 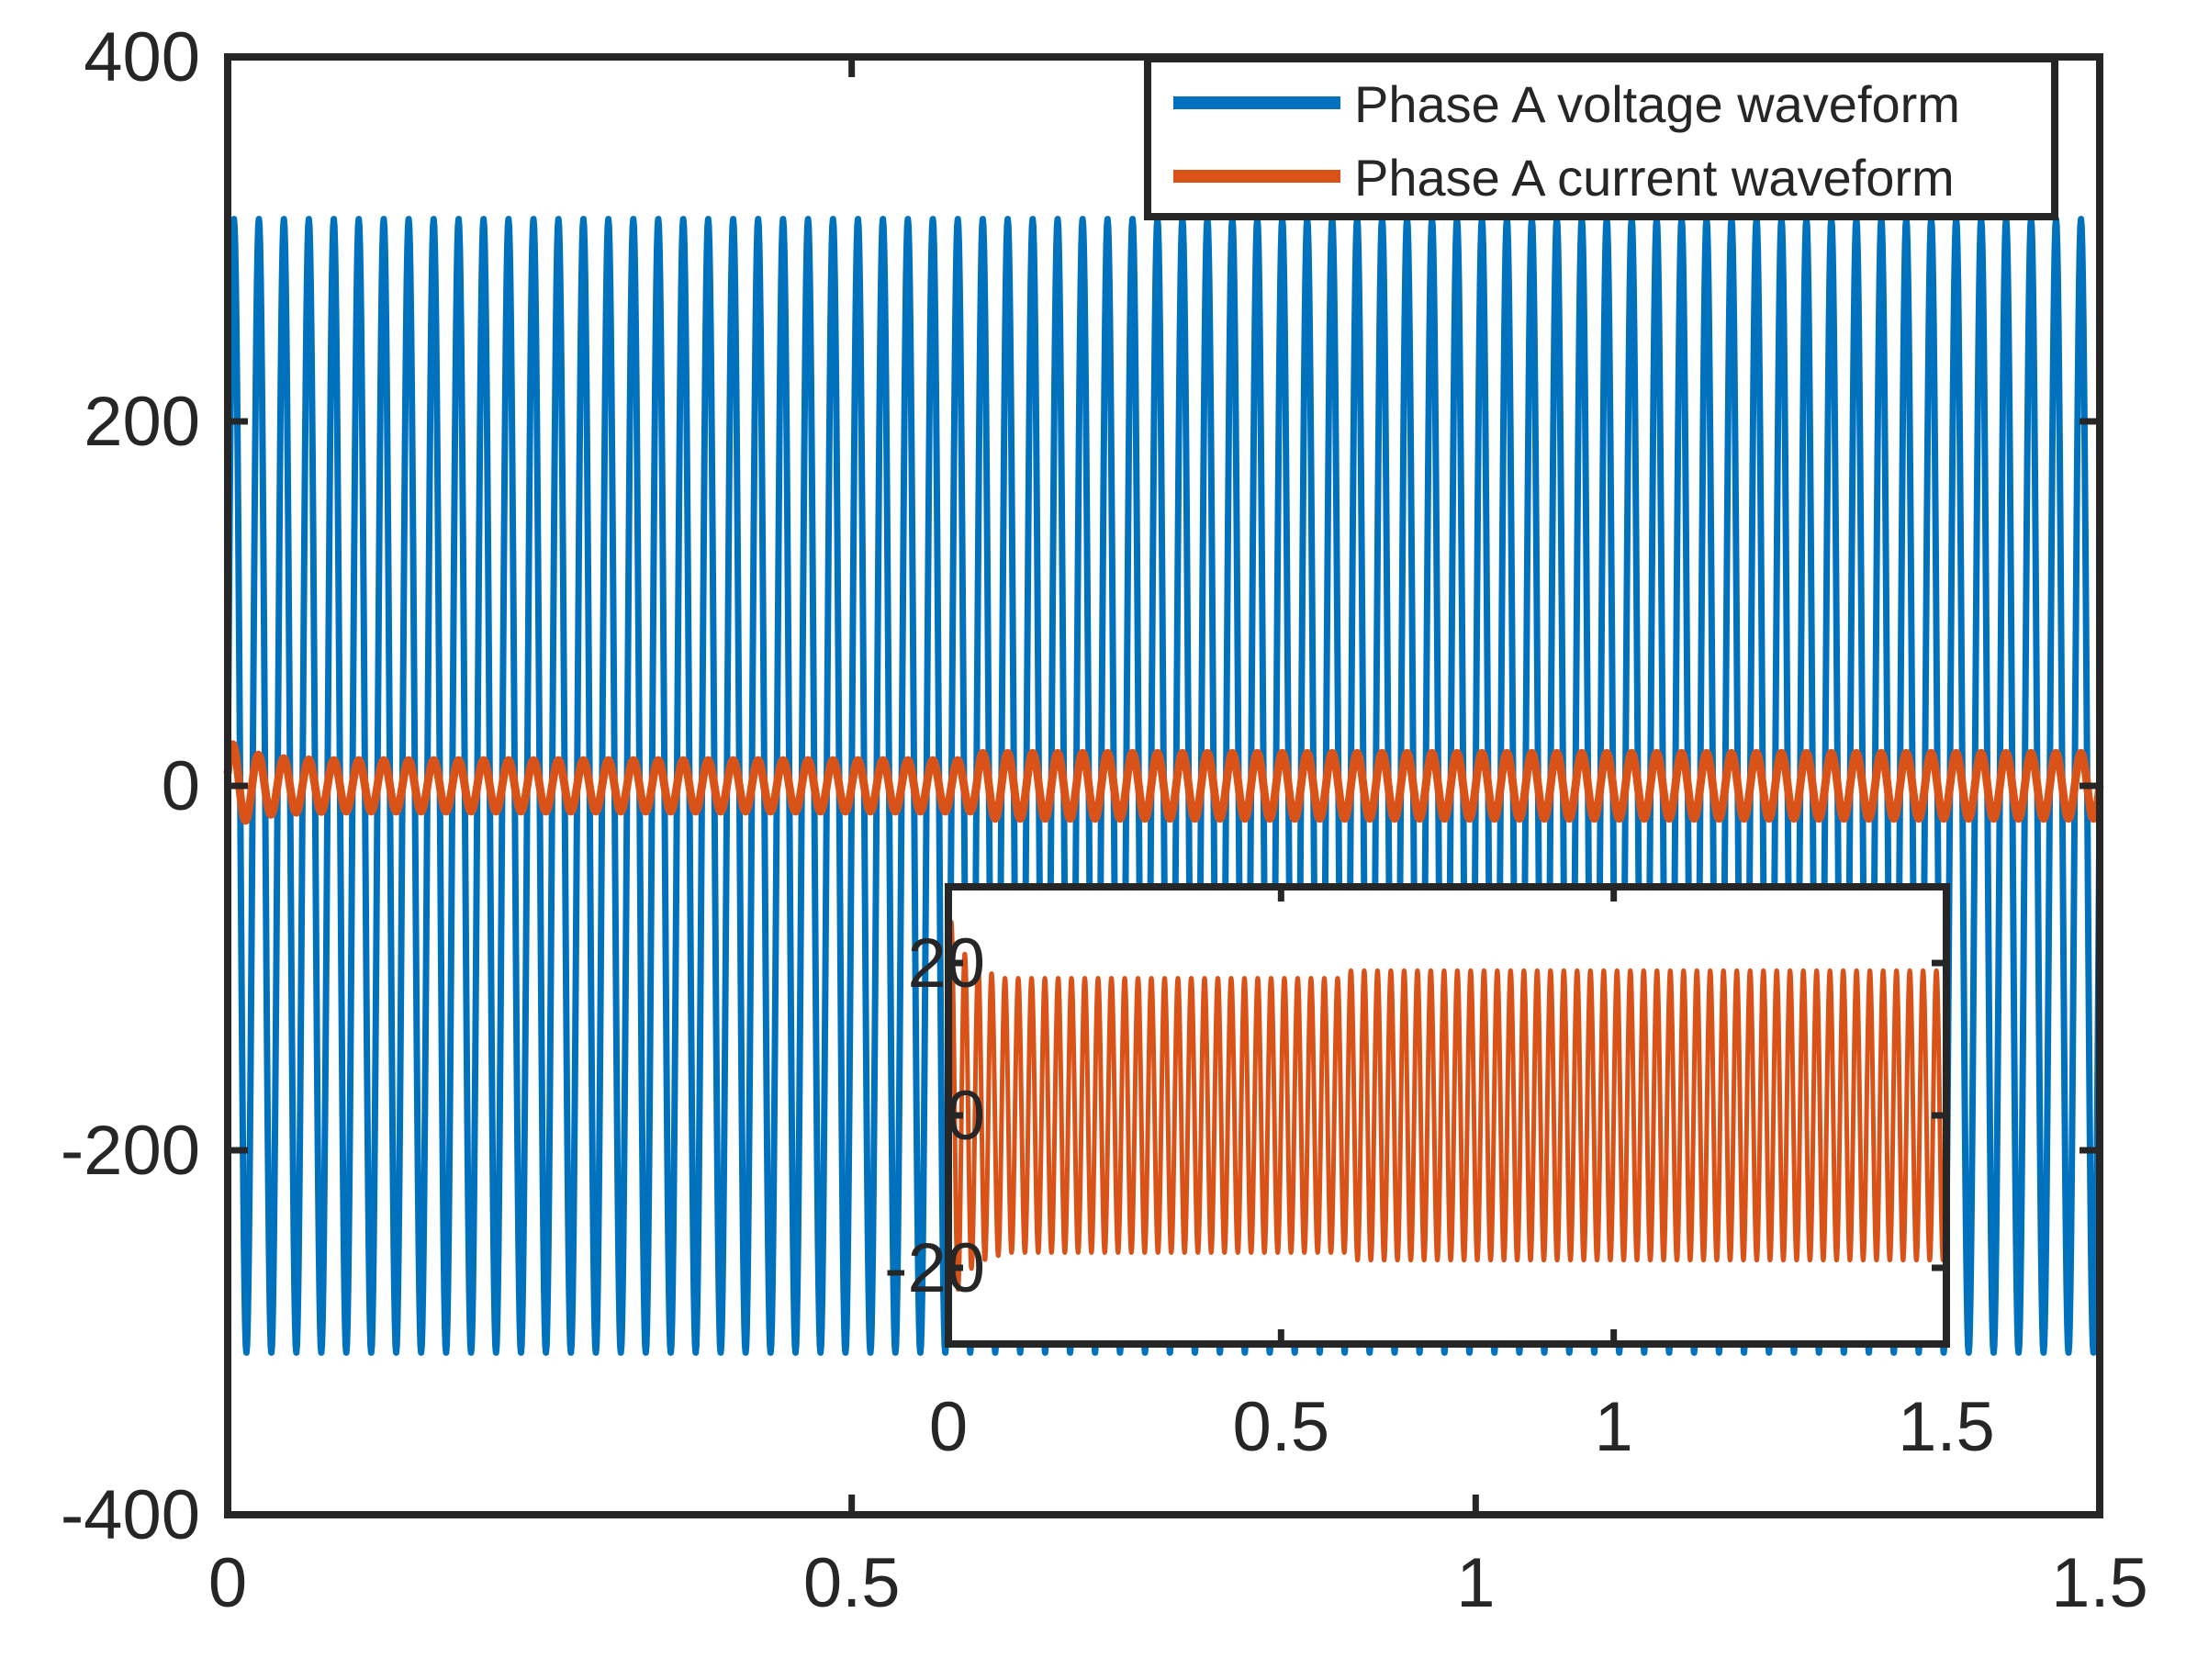 What do you see at coordinates (1163, 782) in the screenshot?
I see `series-line-current` at bounding box center [1163, 782].